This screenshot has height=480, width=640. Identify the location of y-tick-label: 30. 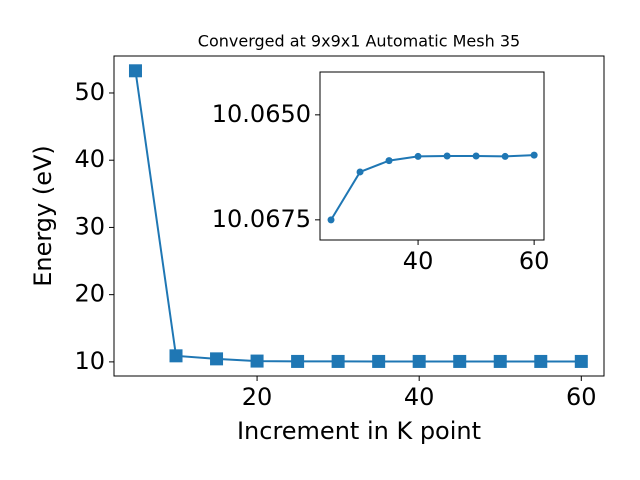
(89, 226).